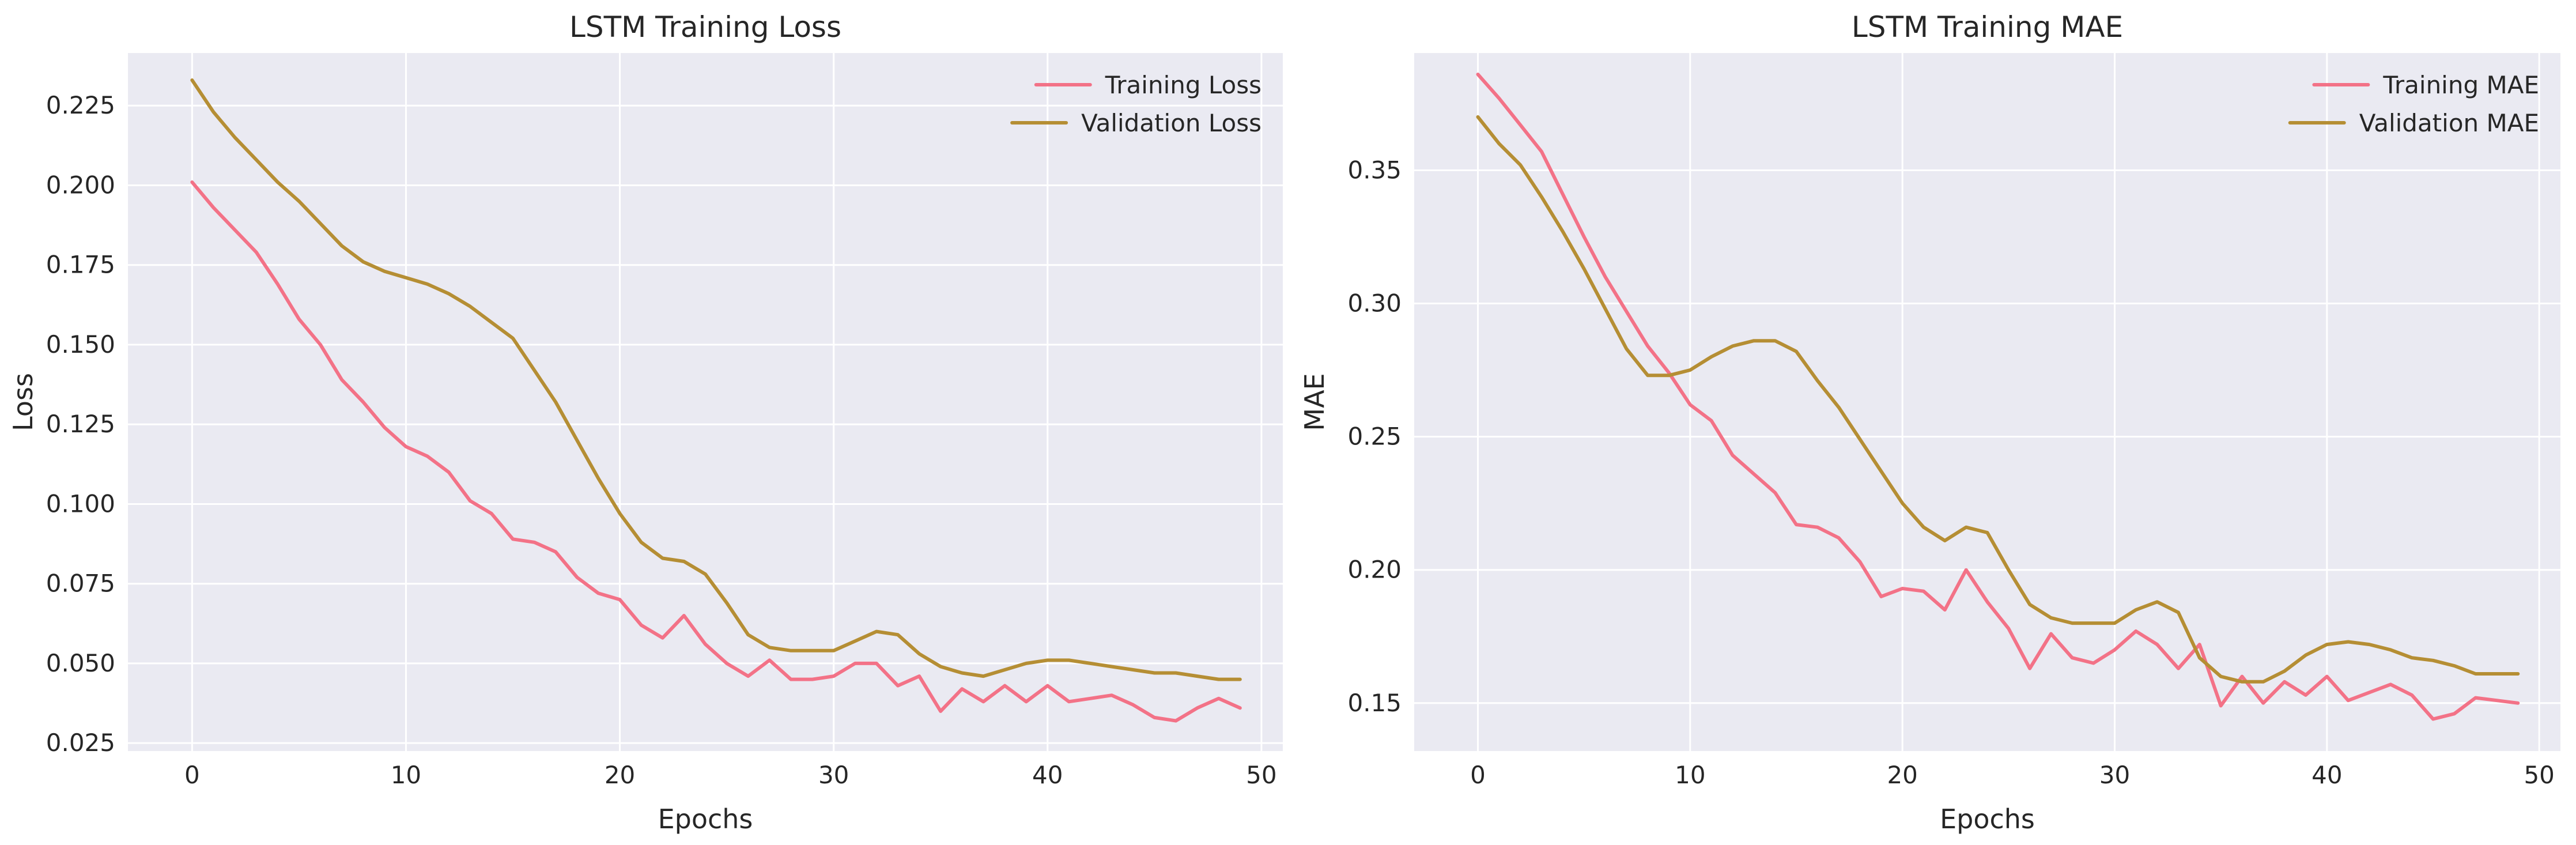  I want to click on y-tick-label: 0.225, so click(80, 105).